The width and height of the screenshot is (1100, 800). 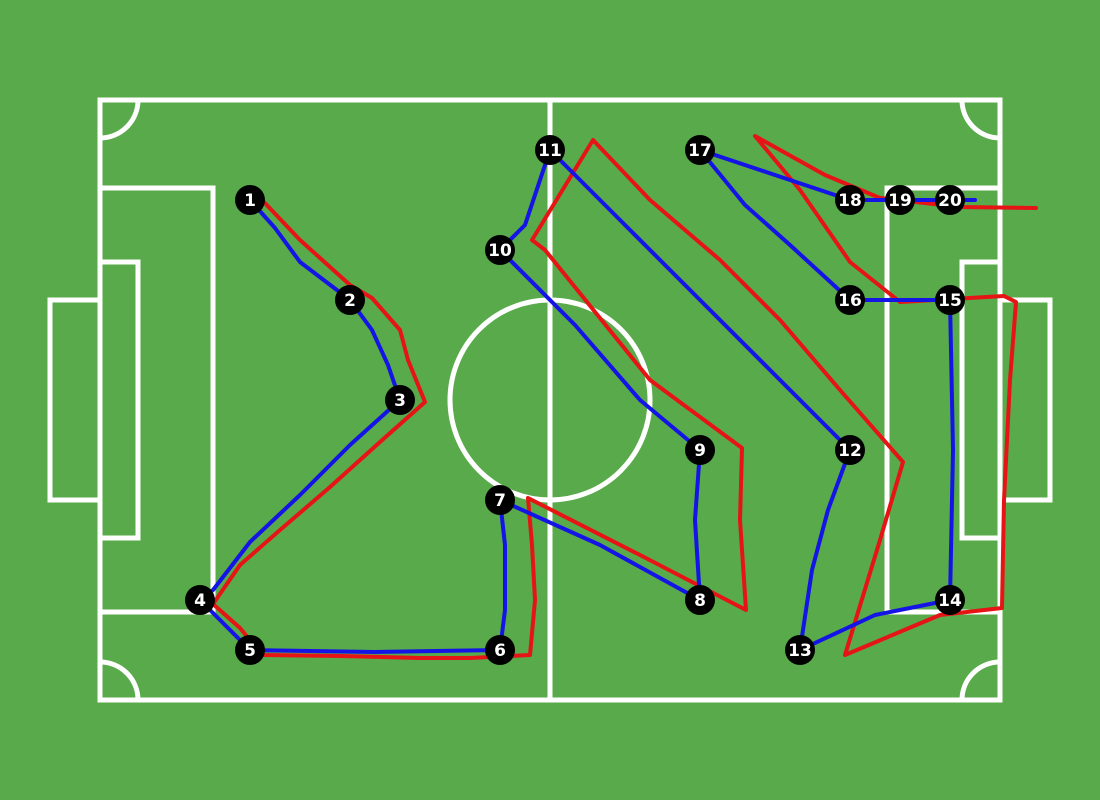 I want to click on node-label: 13, so click(x=800, y=651).